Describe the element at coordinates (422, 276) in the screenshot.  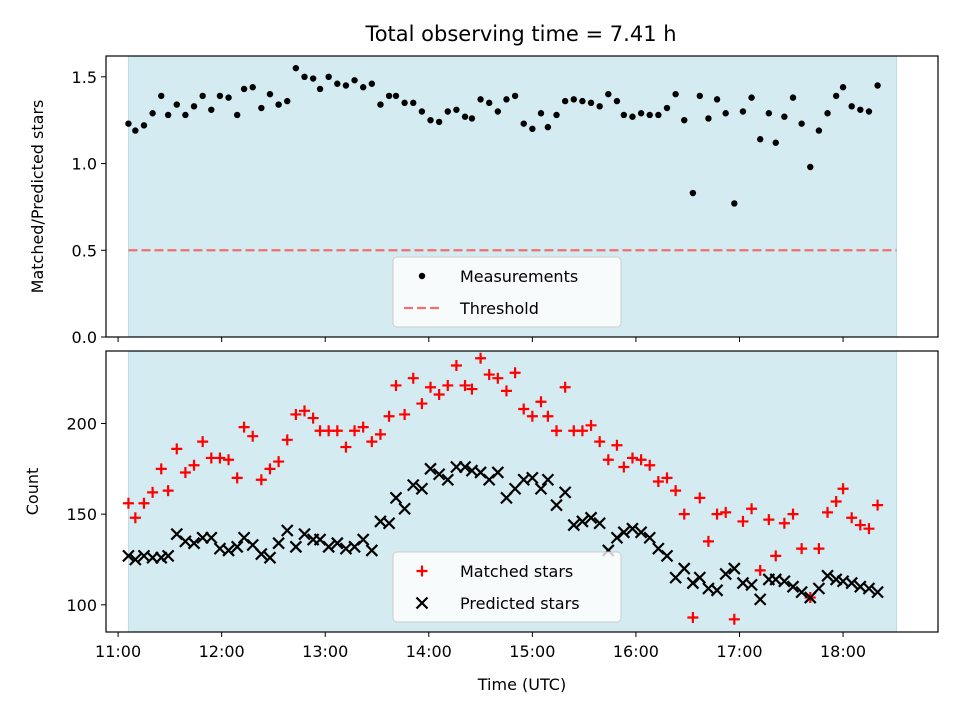
I see `legend-measurement-swatch` at that location.